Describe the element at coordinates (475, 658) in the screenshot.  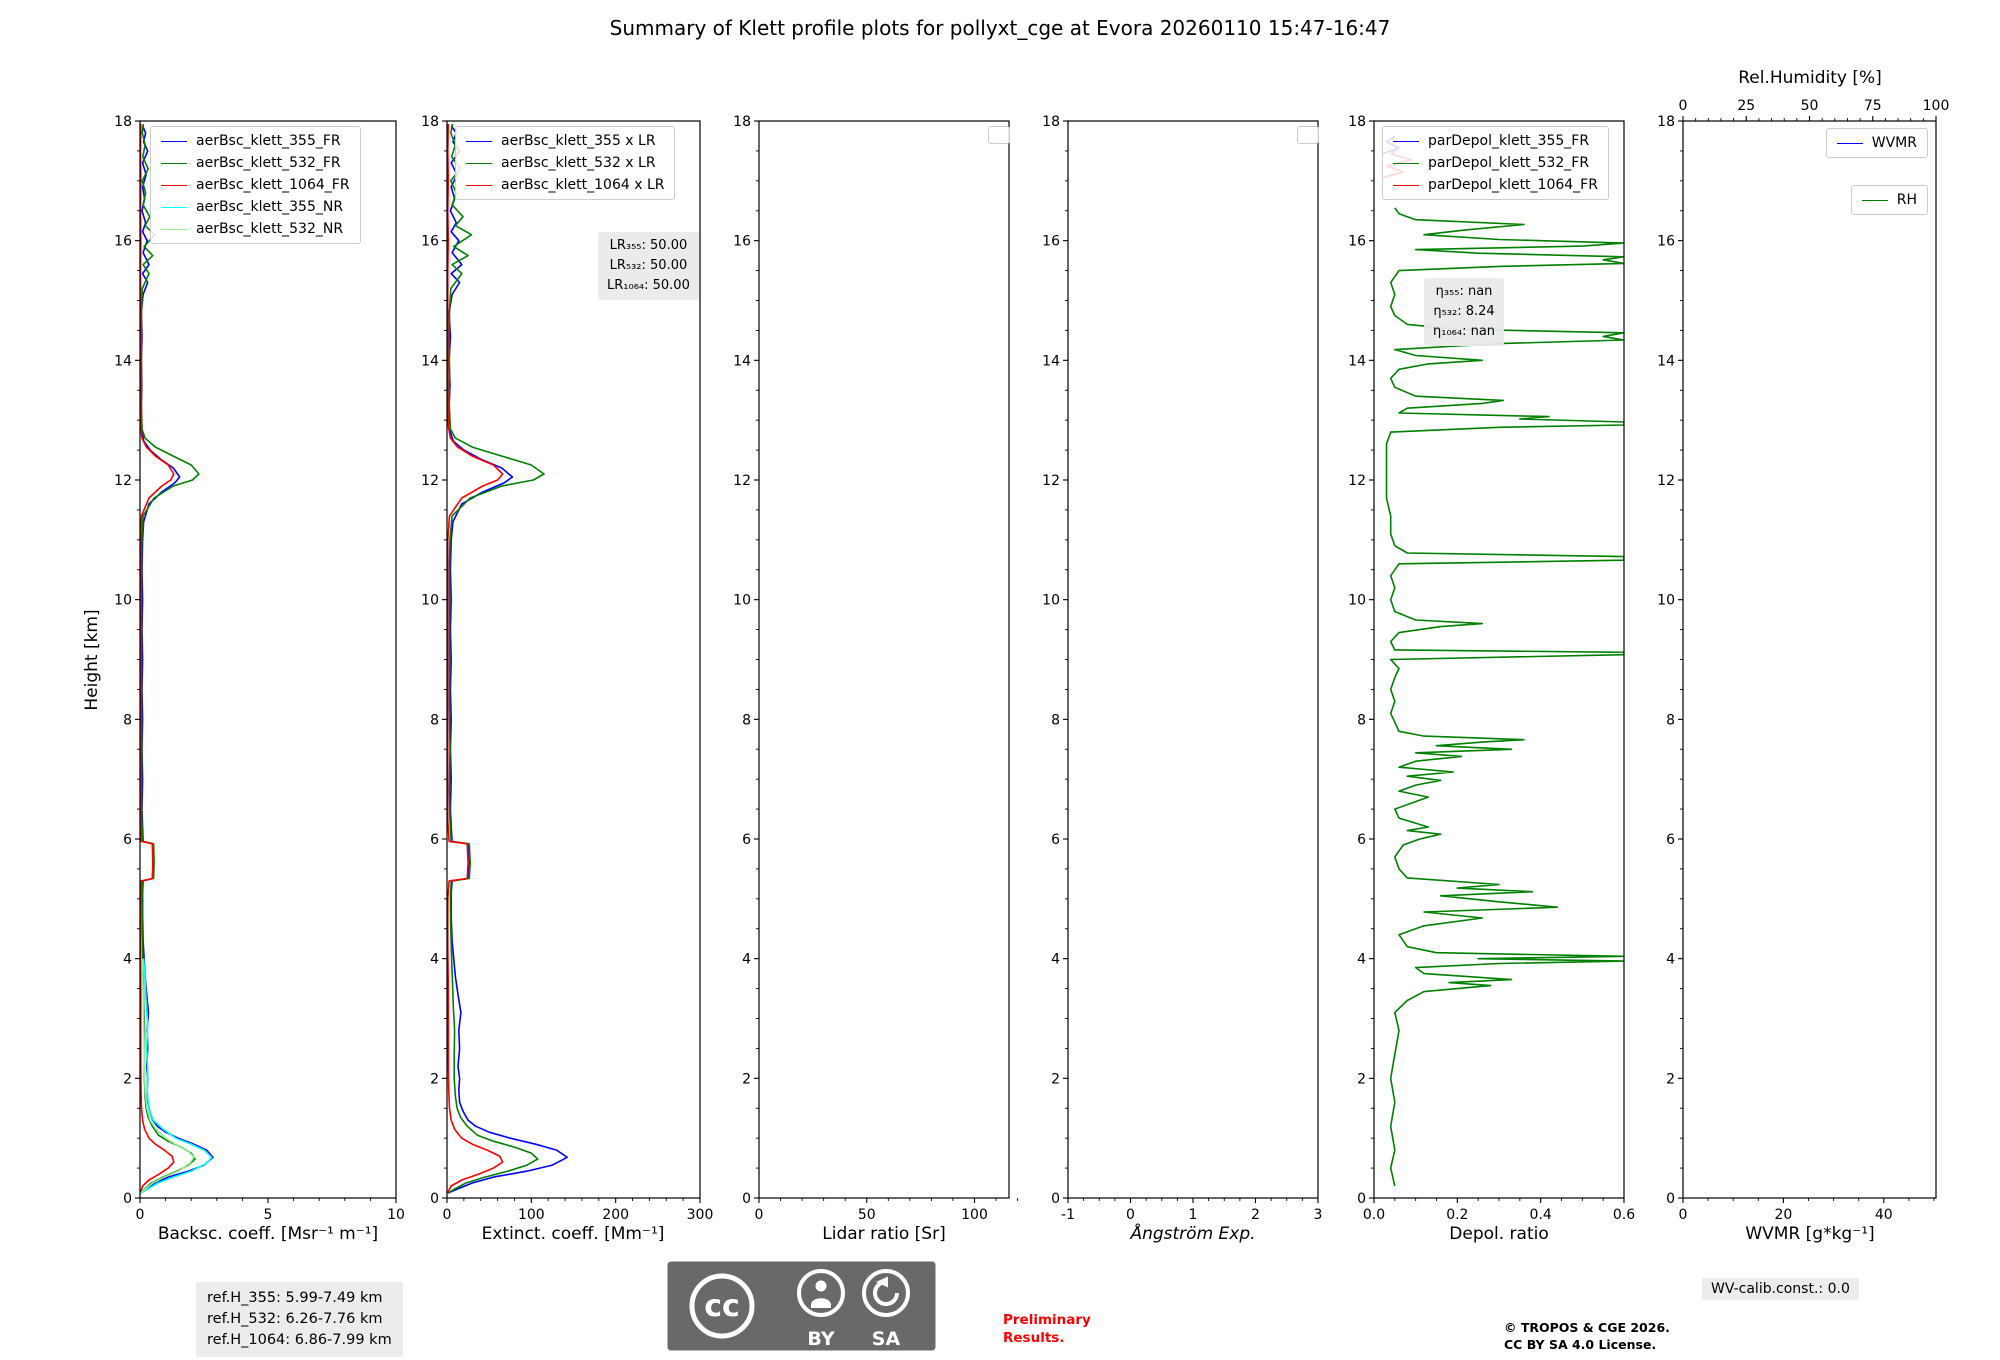
I see `series-line-aerBsc_klett_1064 x LR` at that location.